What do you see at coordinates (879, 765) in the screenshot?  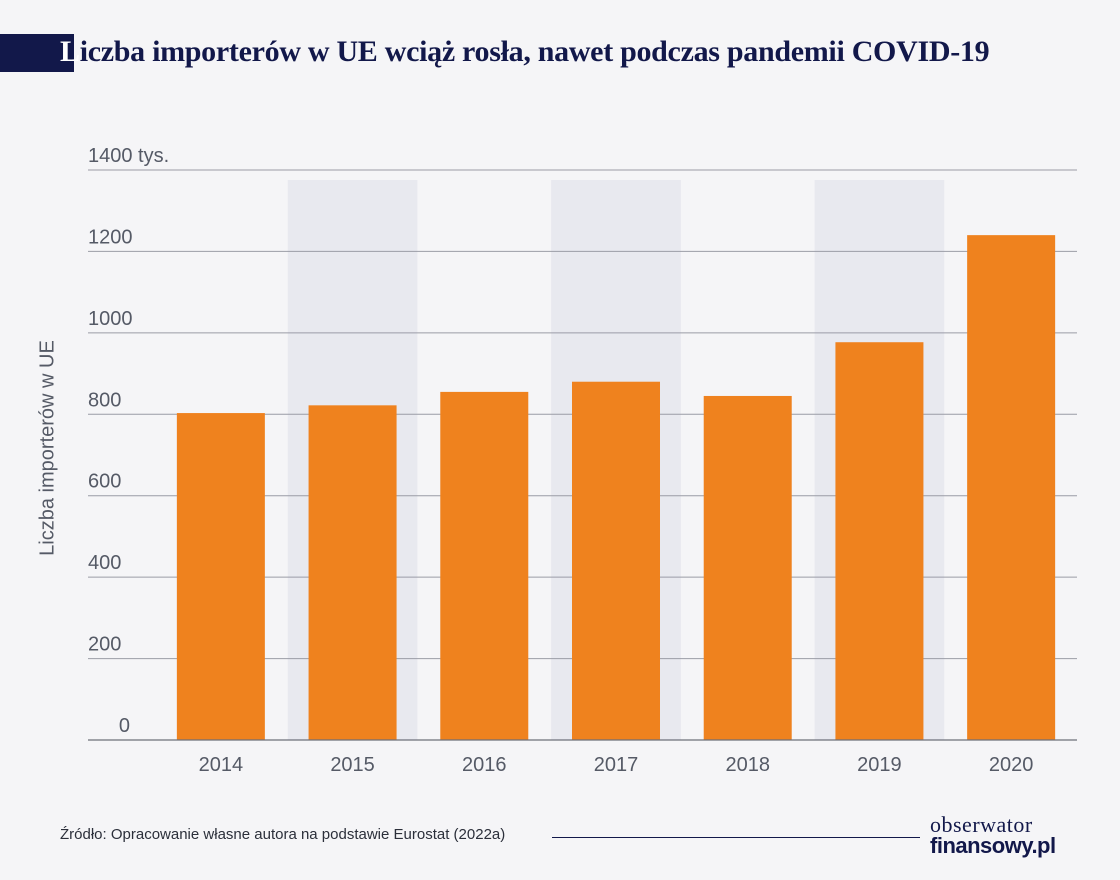 I see `x-tick-label-2019: 2019` at bounding box center [879, 765].